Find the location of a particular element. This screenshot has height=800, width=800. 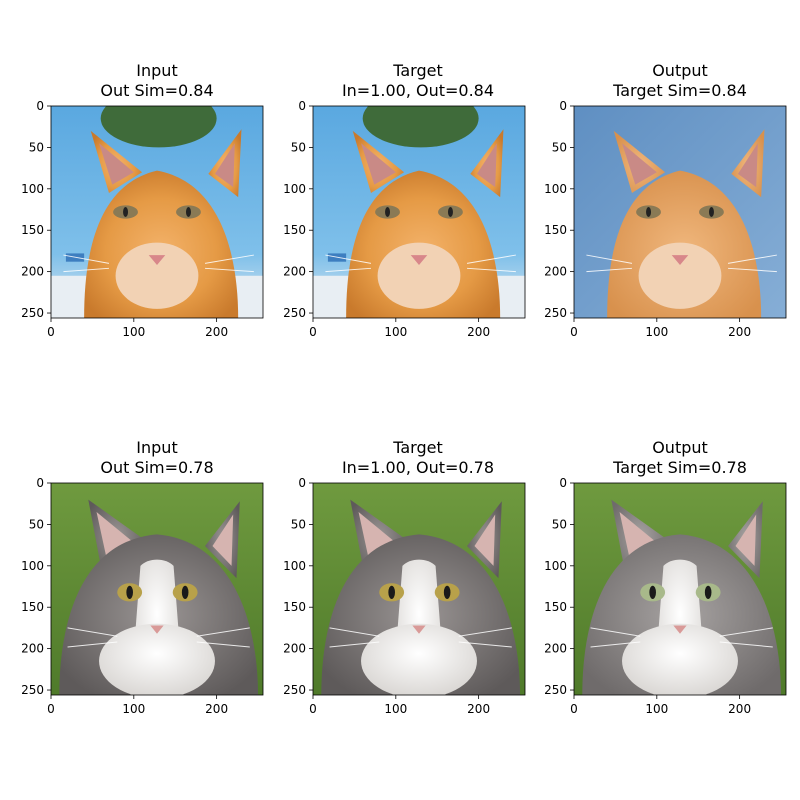

orange-cat-output-image is located at coordinates (680, 212).